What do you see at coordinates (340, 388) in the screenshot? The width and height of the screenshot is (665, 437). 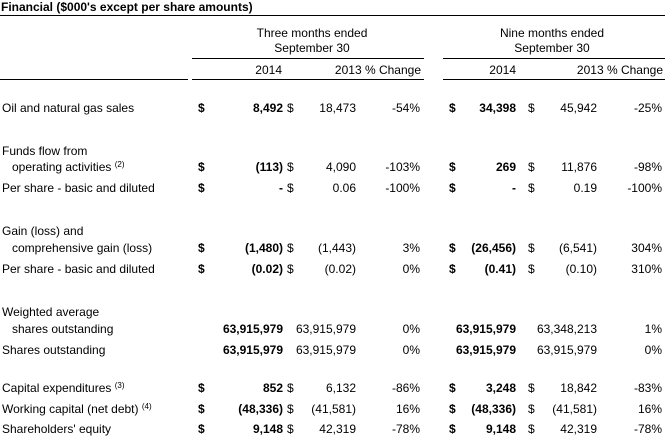 I see `cell-v2: 6,132` at bounding box center [340, 388].